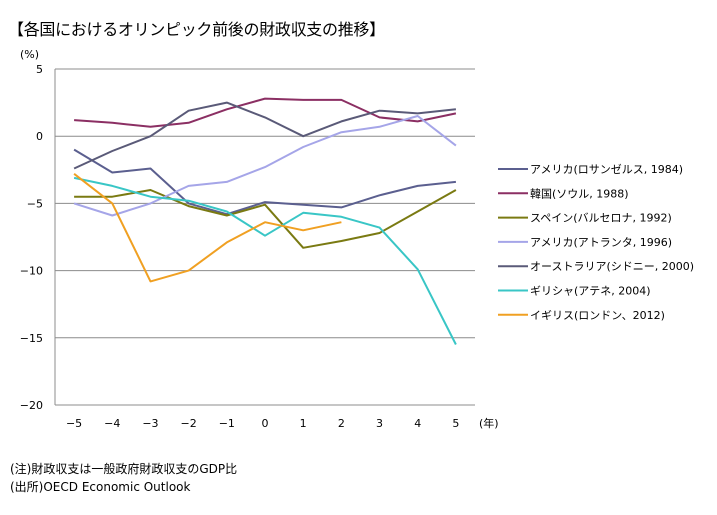 The height and width of the screenshot is (515, 717). What do you see at coordinates (31, 405) in the screenshot?
I see `y-tick-label: −20` at bounding box center [31, 405].